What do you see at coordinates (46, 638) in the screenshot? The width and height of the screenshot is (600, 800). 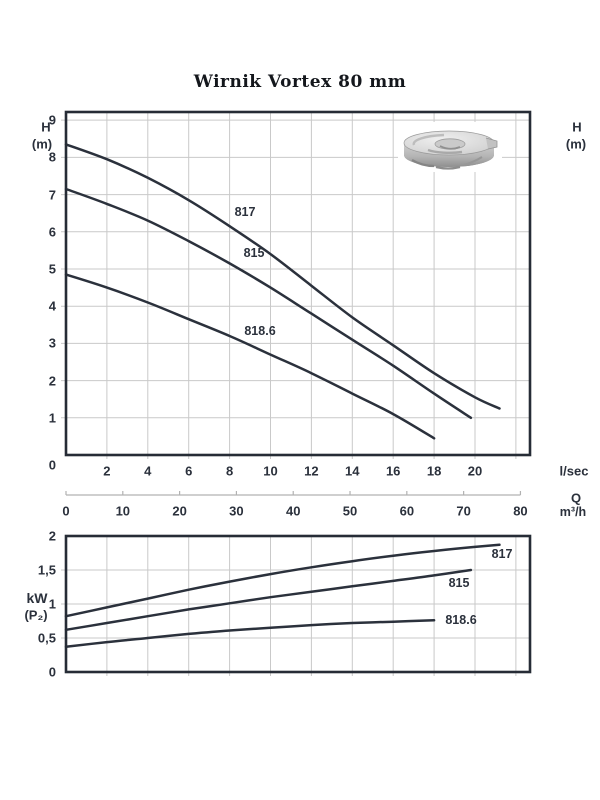 I see `power-y-tick-label: 0,5` at bounding box center [46, 638].